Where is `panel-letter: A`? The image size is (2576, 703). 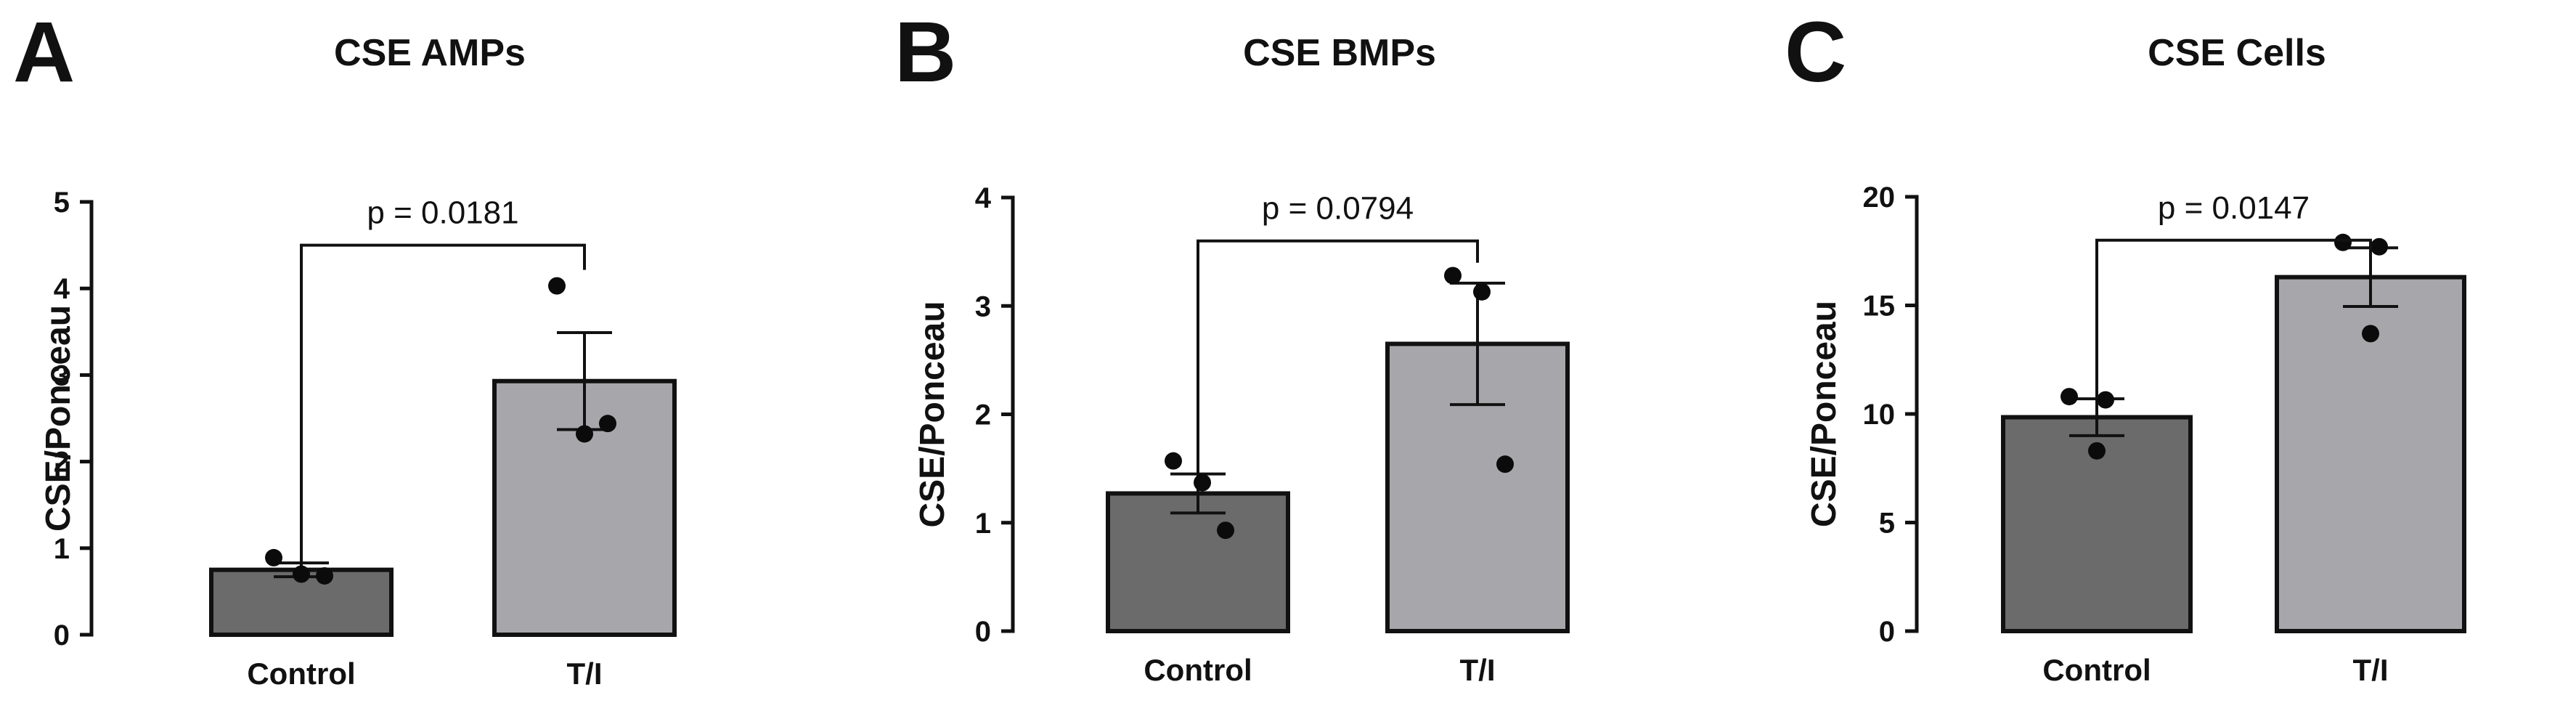 panel-letter: A is located at coordinates (44, 52).